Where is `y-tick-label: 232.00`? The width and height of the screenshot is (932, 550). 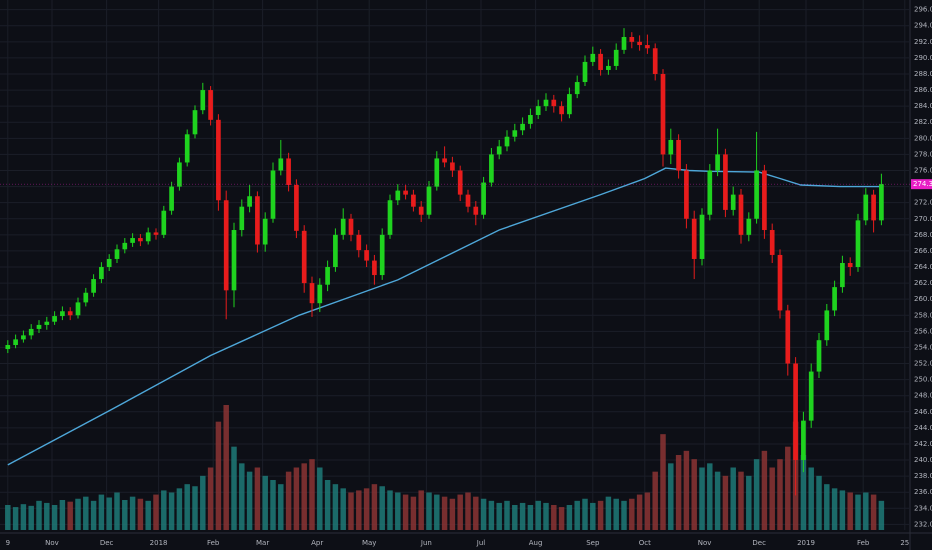 y-tick-label: 232.00 is located at coordinates (923, 524).